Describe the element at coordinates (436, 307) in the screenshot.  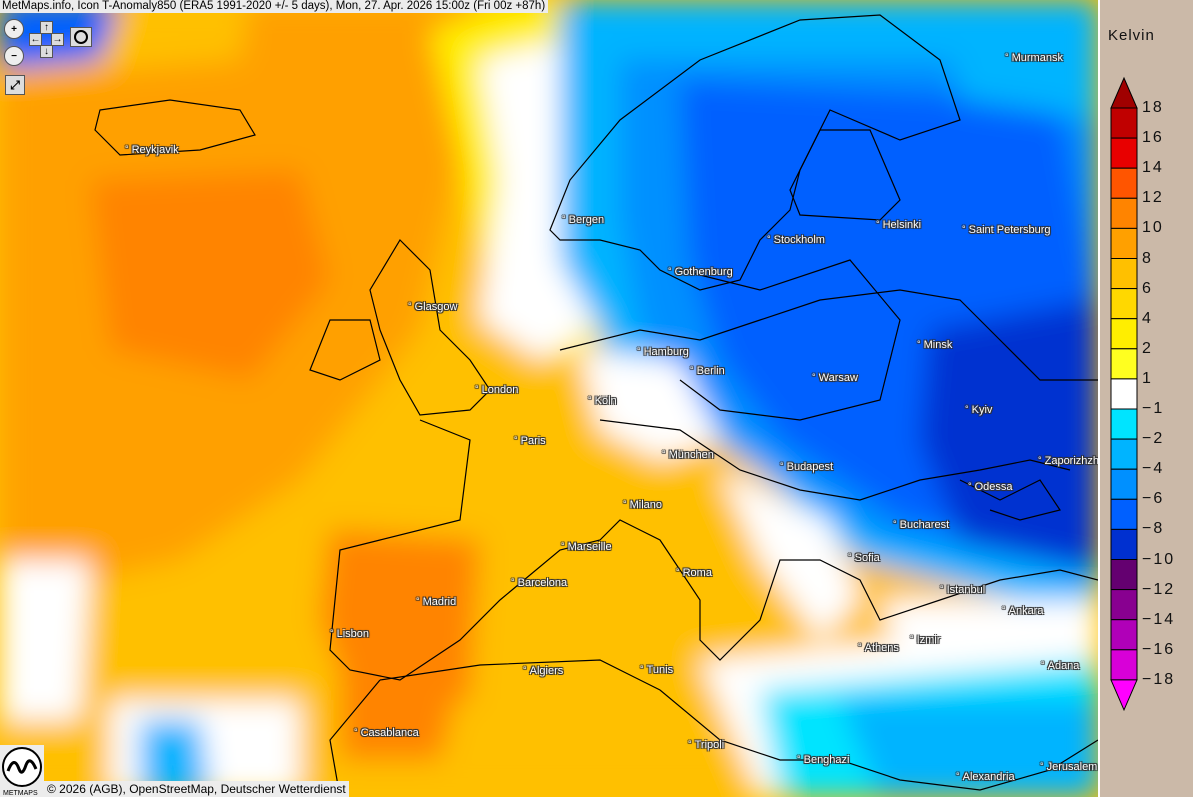
I see `city-name: Glasgow` at that location.